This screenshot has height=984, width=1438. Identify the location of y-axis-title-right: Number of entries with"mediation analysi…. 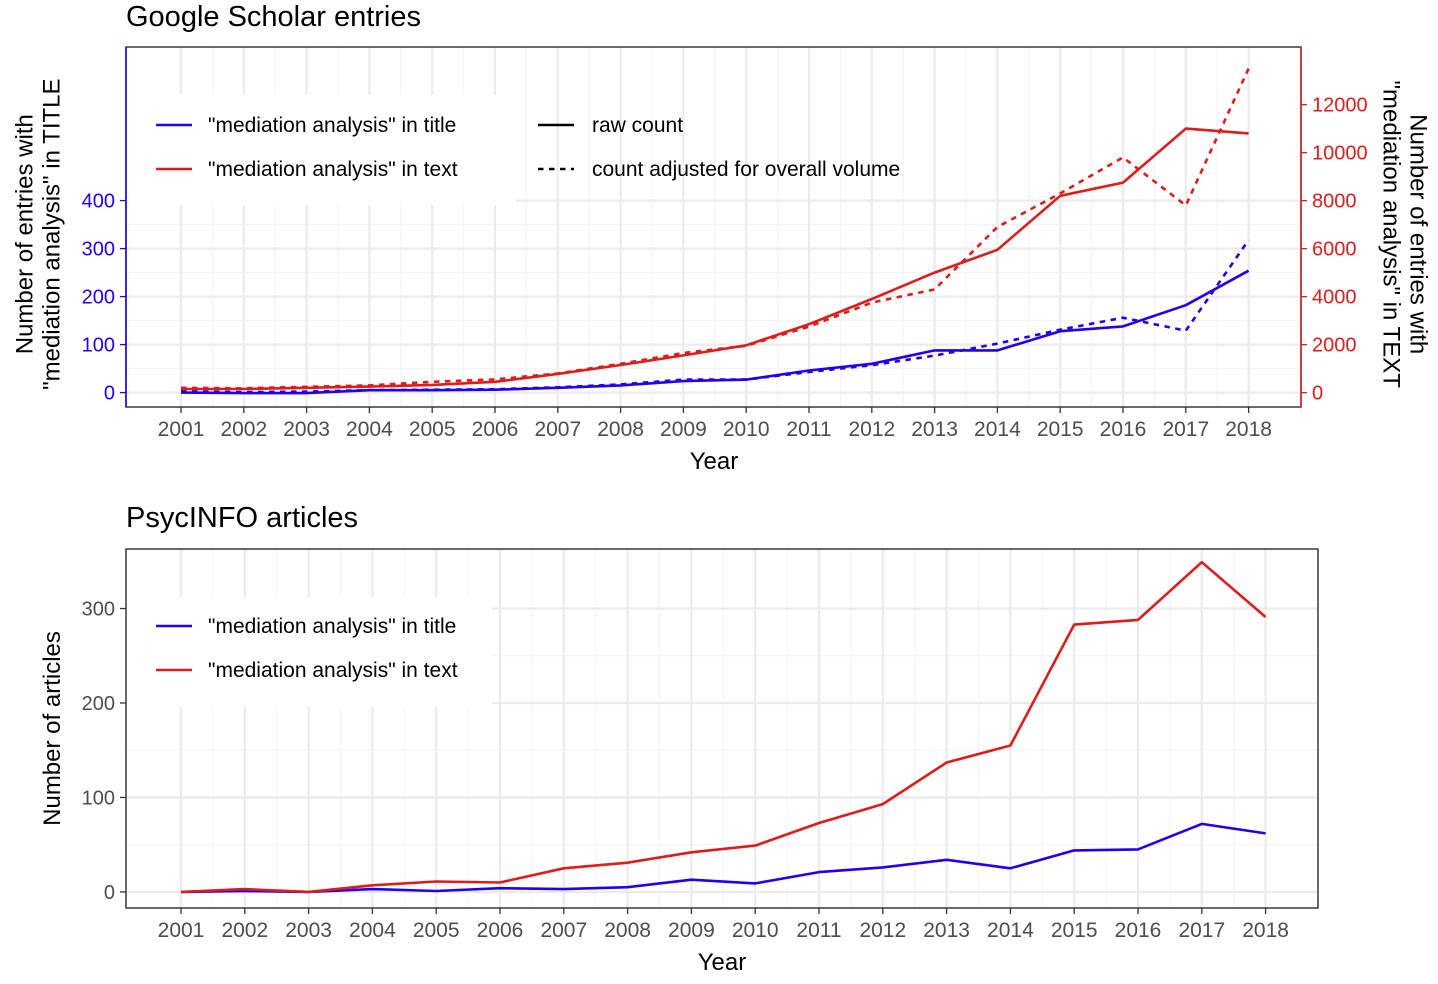
(1405, 234).